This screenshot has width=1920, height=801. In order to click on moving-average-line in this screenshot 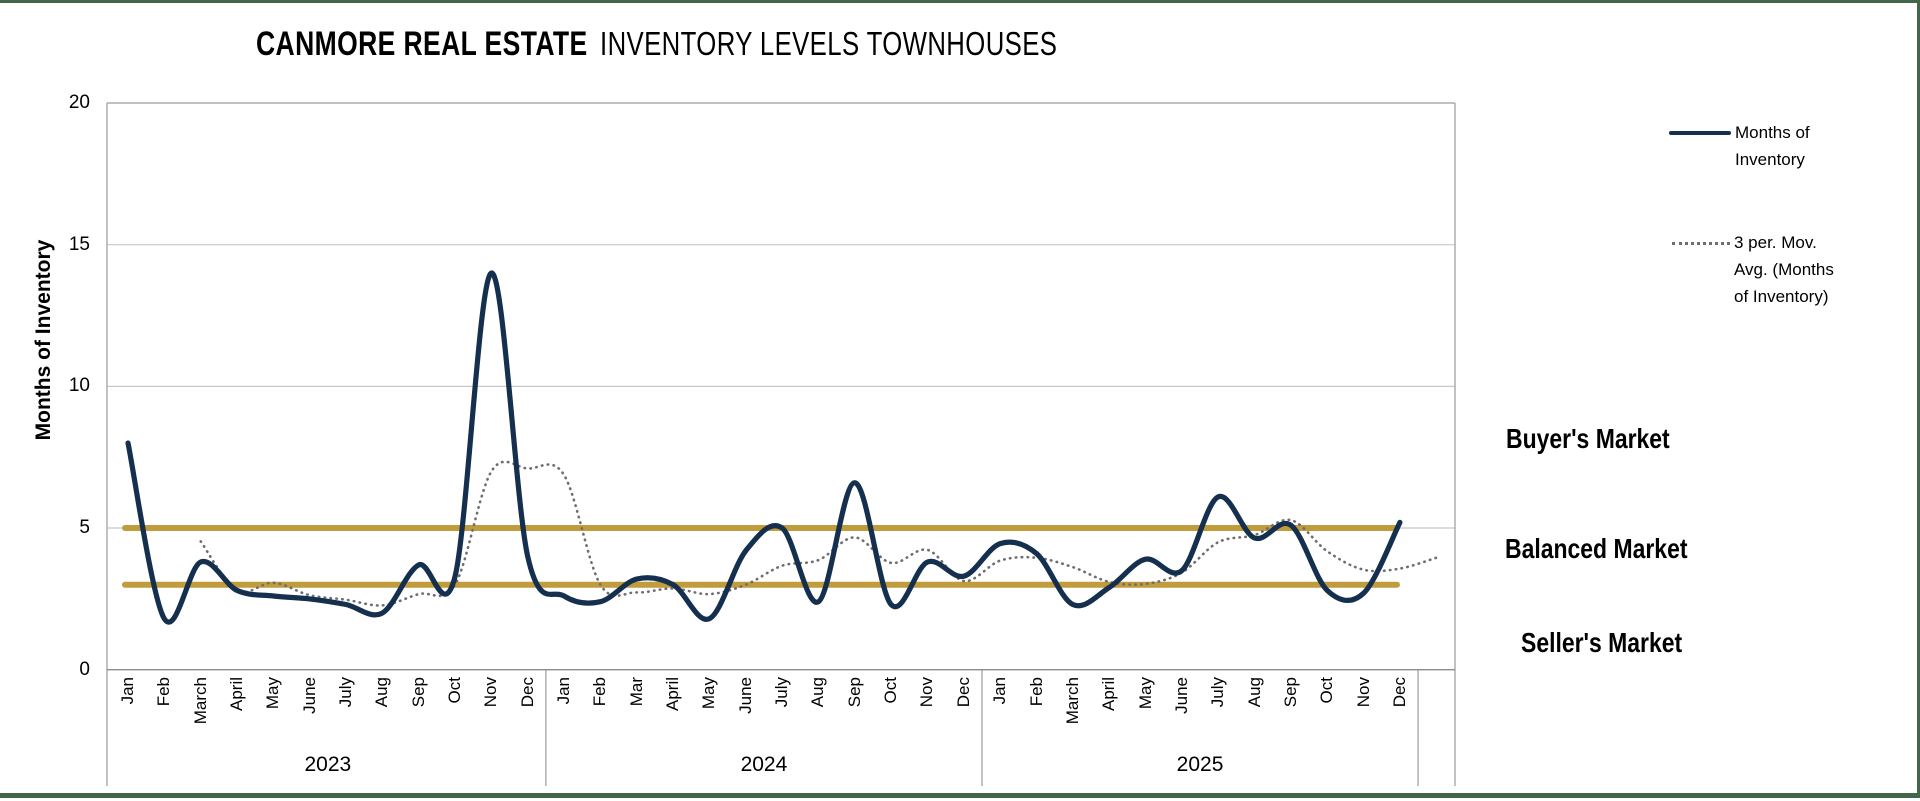, I will do `click(818, 533)`.